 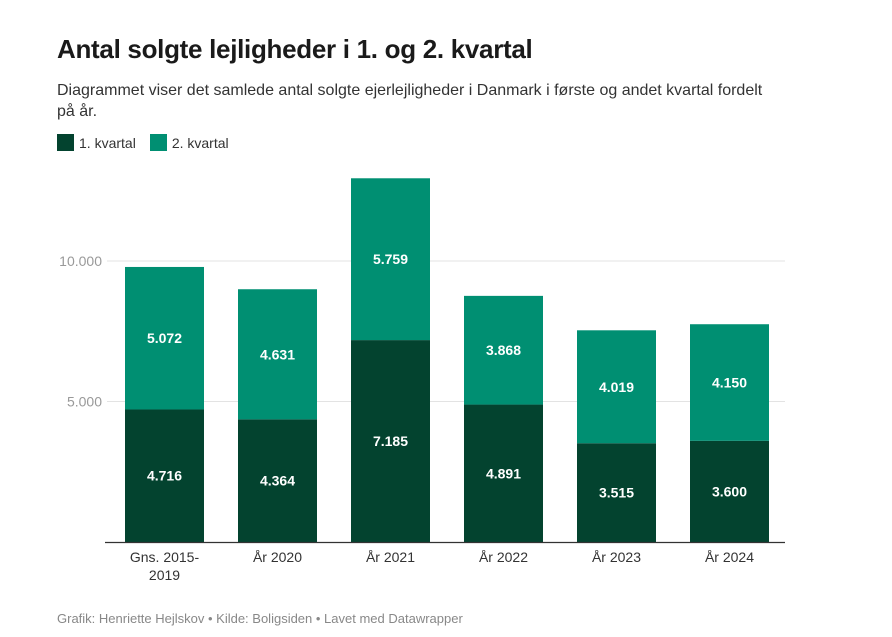 What do you see at coordinates (80, 261) in the screenshot?
I see `y-tick-label: 10.000` at bounding box center [80, 261].